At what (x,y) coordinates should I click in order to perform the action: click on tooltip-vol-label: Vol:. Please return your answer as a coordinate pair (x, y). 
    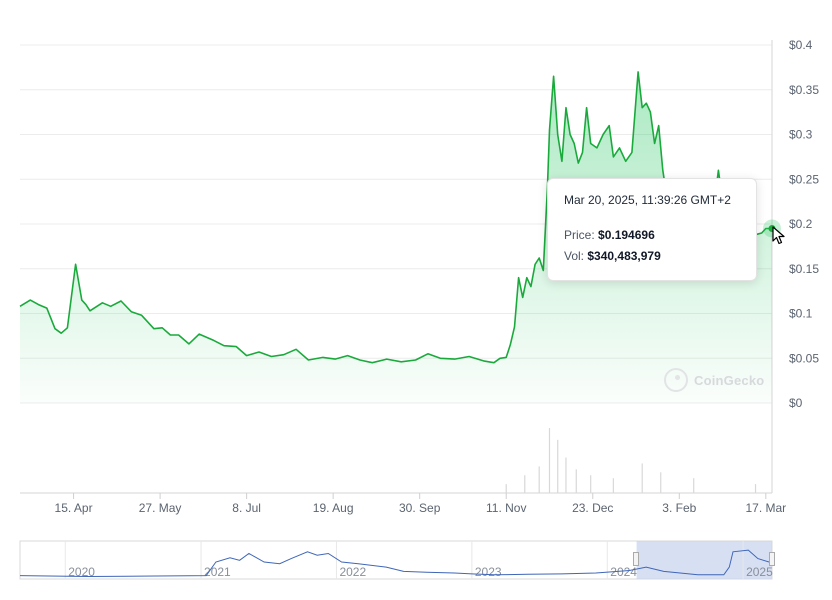
    Looking at the image, I should click on (574, 256).